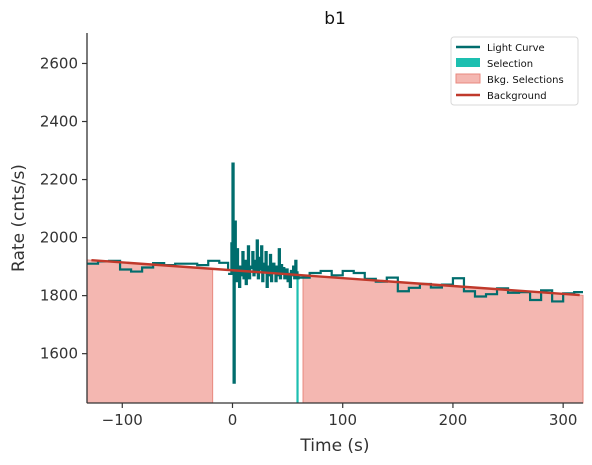 This screenshot has height=465, width=592. What do you see at coordinates (59, 296) in the screenshot?
I see `y-tick-label: 1800` at bounding box center [59, 296].